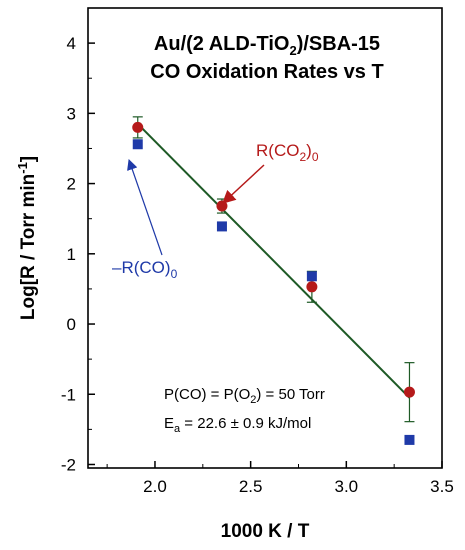 Image resolution: width=465 pixels, height=550 pixels. I want to click on y-tick-label: 1, so click(71, 254).